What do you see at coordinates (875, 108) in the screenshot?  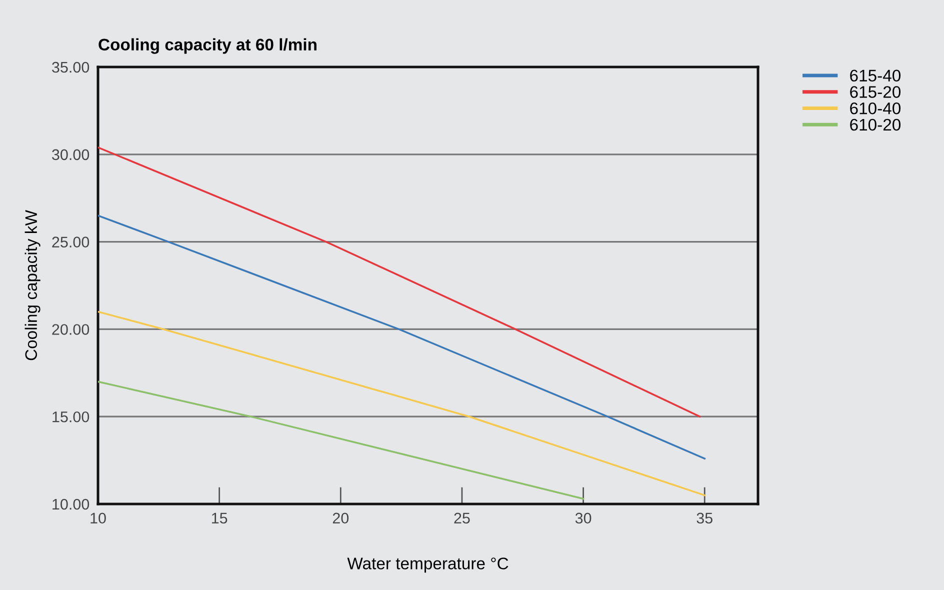 I see `legend-label: 610-40` at bounding box center [875, 108].